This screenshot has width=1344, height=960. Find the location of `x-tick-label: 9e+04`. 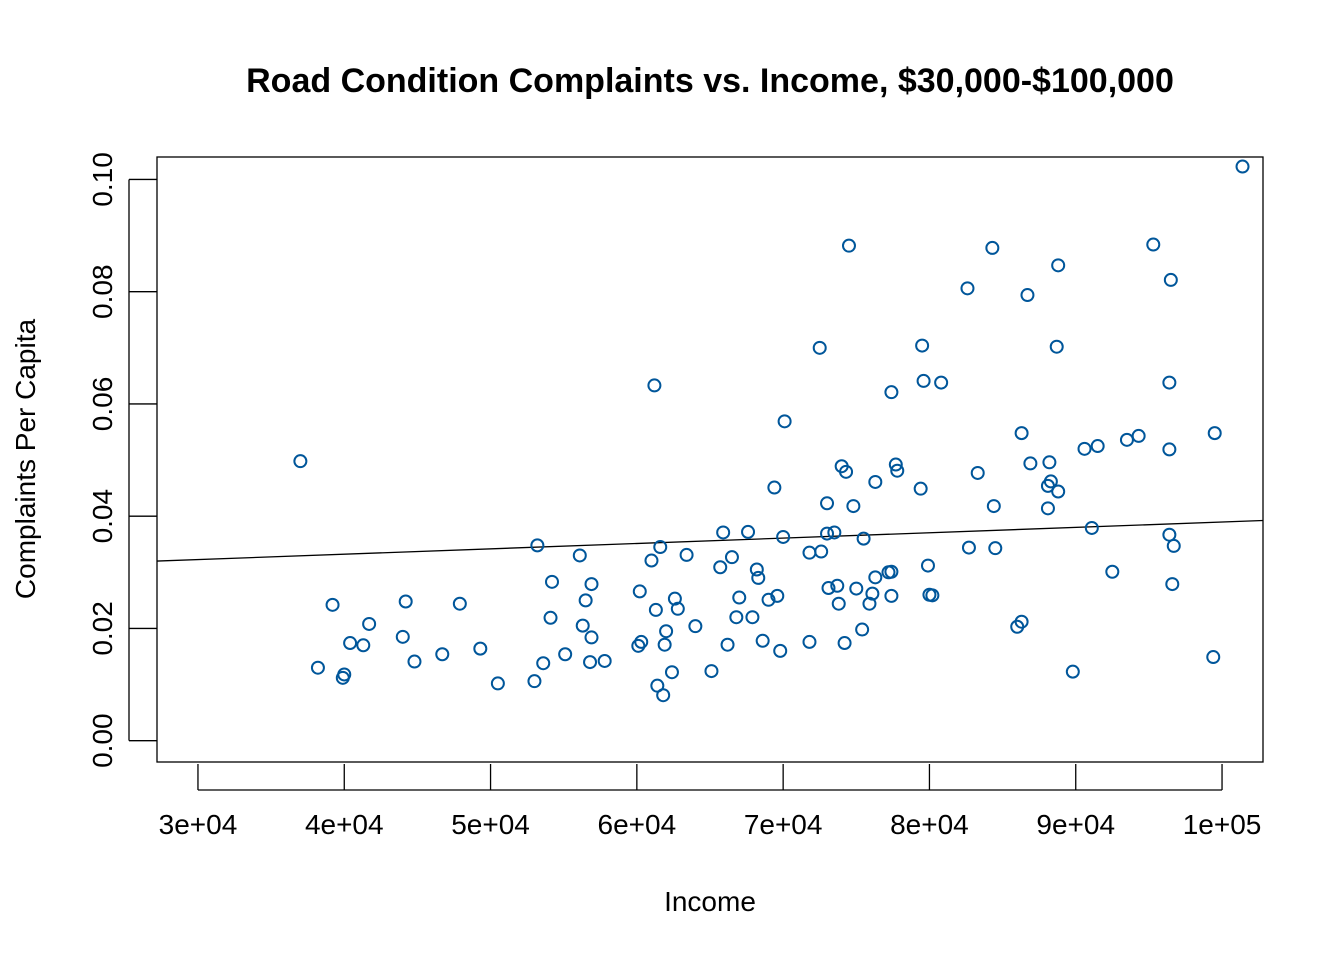

x-tick-label: 9e+04 is located at coordinates (1075, 824).